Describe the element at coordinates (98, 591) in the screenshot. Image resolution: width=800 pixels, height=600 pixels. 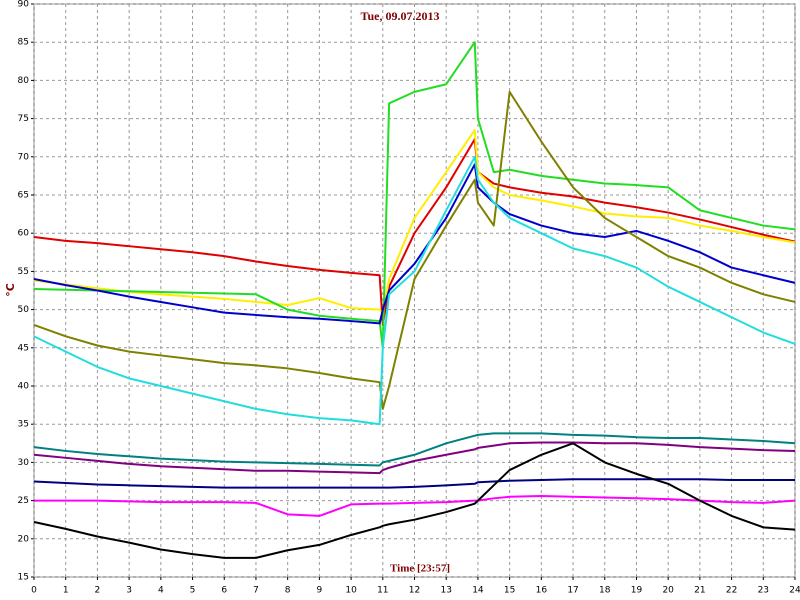
I see `x-tick-label: 2` at that location.